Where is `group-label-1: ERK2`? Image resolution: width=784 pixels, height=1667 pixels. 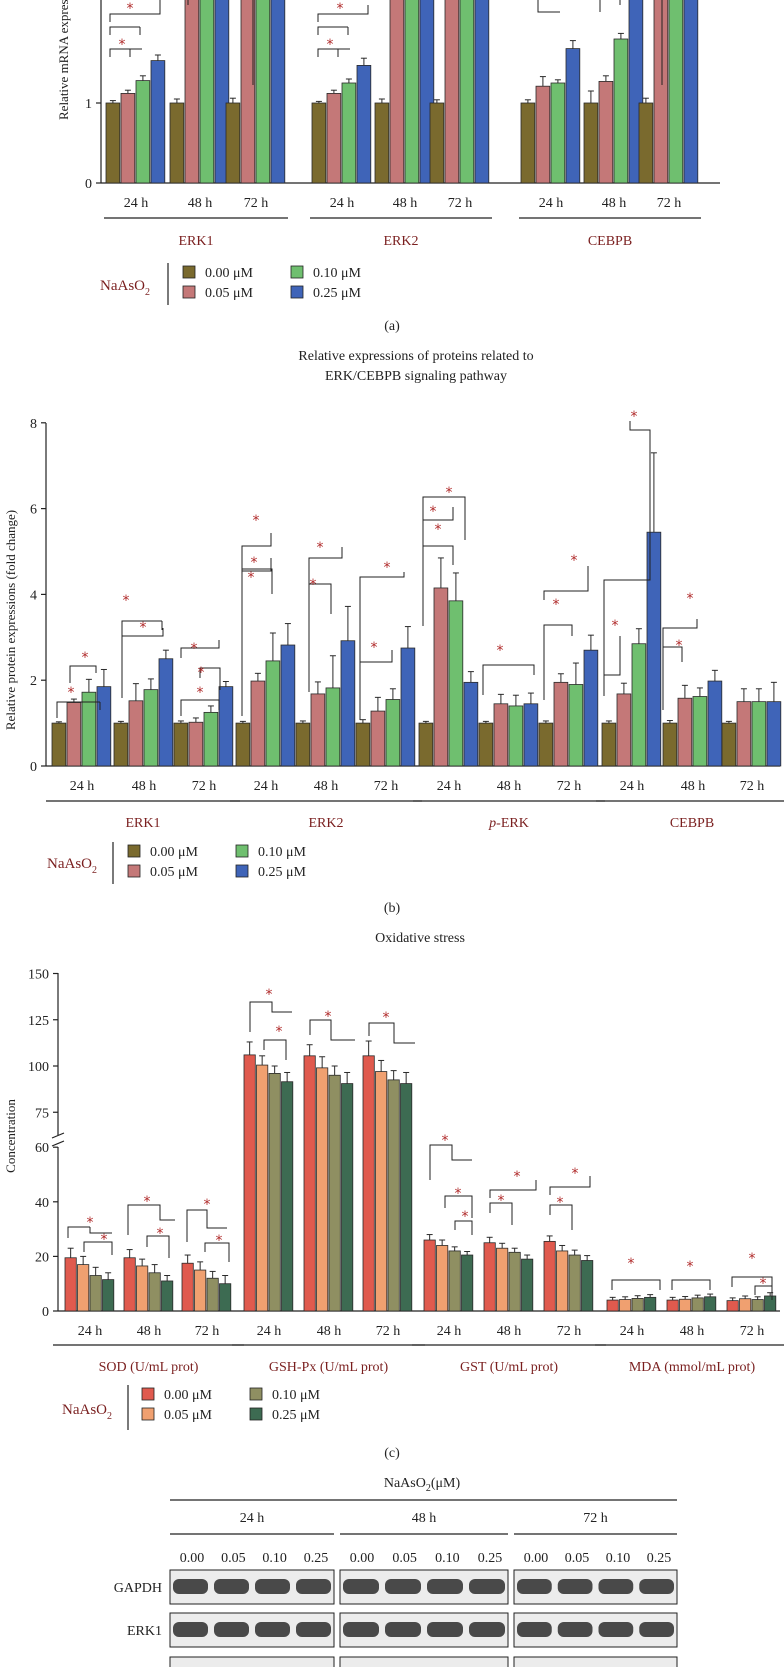 group-label-1: ERK2 is located at coordinates (401, 241).